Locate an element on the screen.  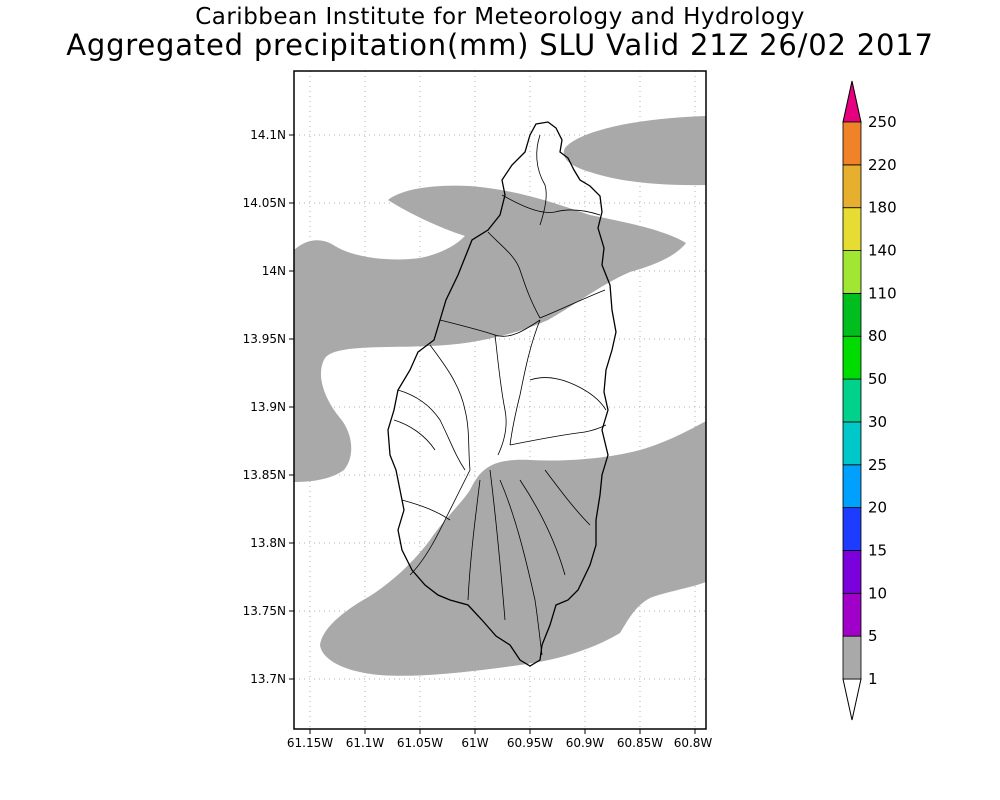
island-internal-lines is located at coordinates (500, 395).